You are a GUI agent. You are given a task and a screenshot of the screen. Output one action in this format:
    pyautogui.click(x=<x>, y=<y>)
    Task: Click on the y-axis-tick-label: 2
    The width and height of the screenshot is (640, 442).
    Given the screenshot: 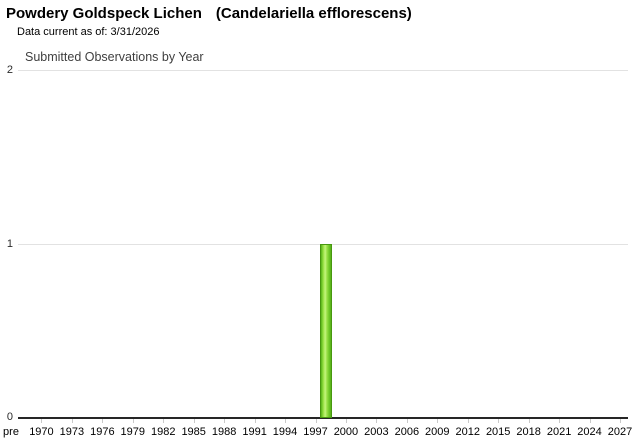 What is the action you would take?
    pyautogui.click(x=9, y=70)
    